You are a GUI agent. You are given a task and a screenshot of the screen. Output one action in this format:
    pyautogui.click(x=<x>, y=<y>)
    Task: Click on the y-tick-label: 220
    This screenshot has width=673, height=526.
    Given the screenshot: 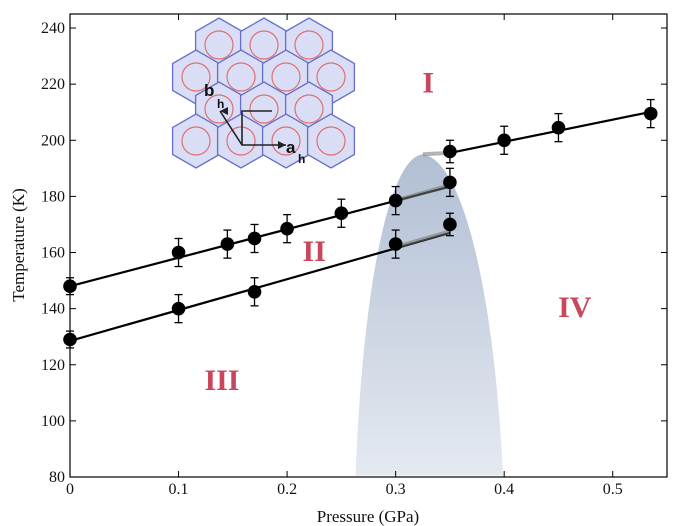 What is the action you would take?
    pyautogui.click(x=53, y=84)
    